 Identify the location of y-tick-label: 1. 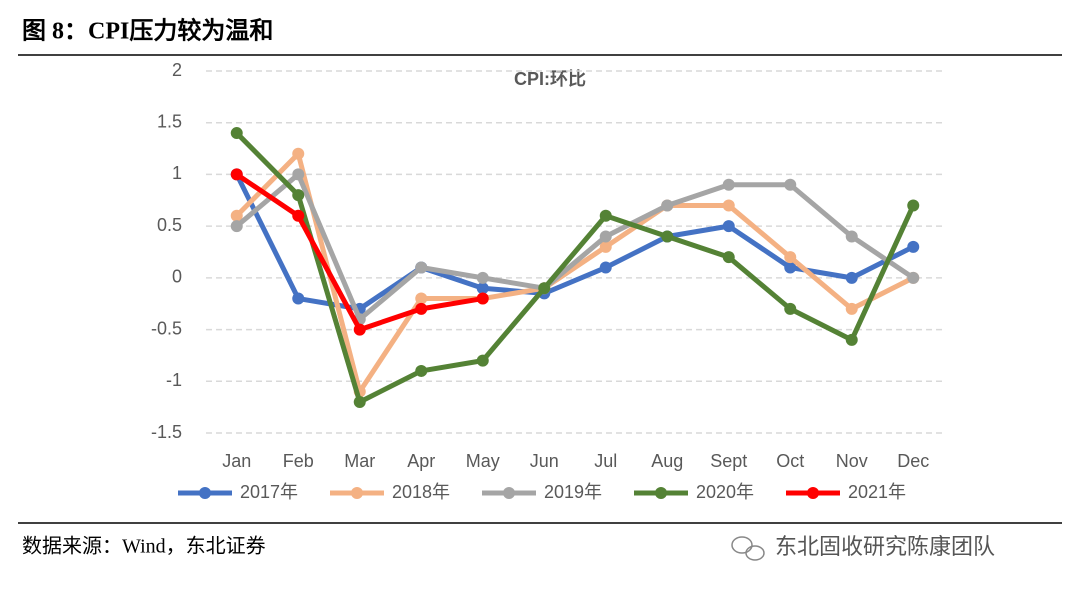
(177, 173).